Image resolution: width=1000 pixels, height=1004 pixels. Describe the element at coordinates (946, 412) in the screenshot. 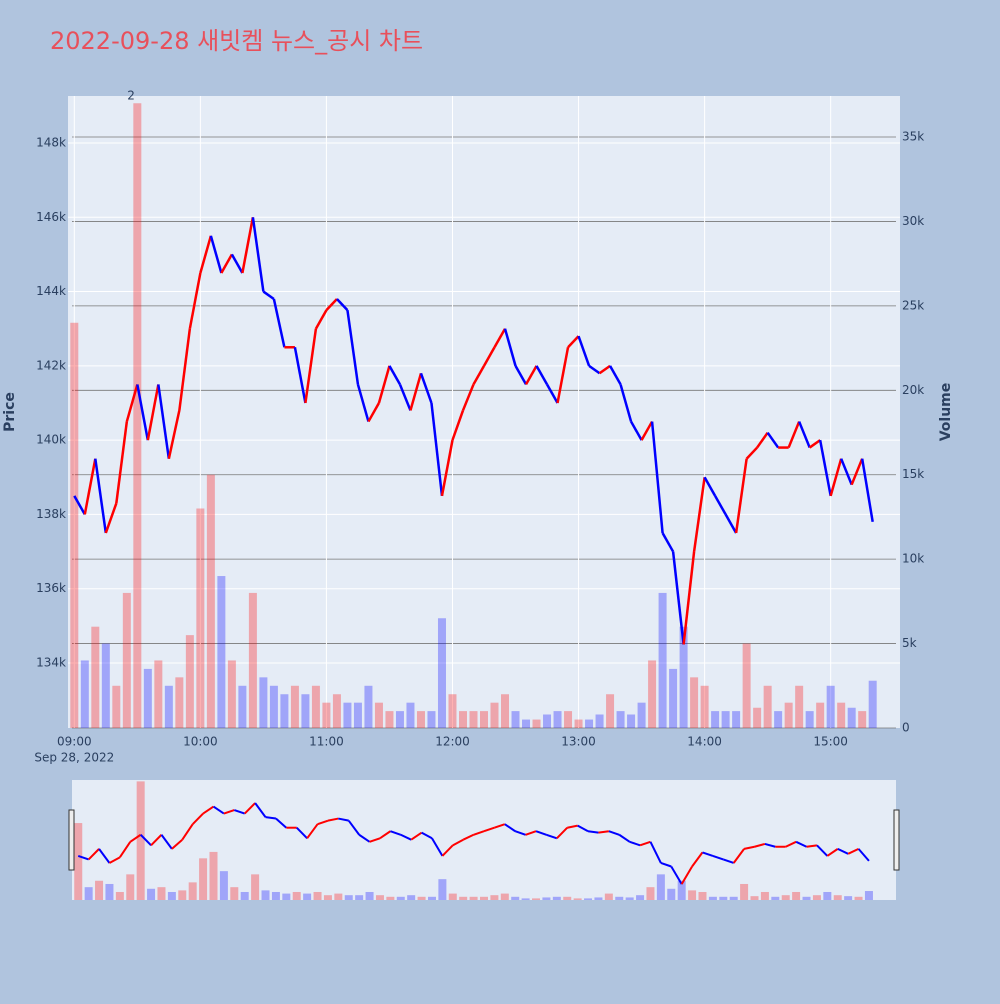

I see `y2-axis-title: Volume` at that location.